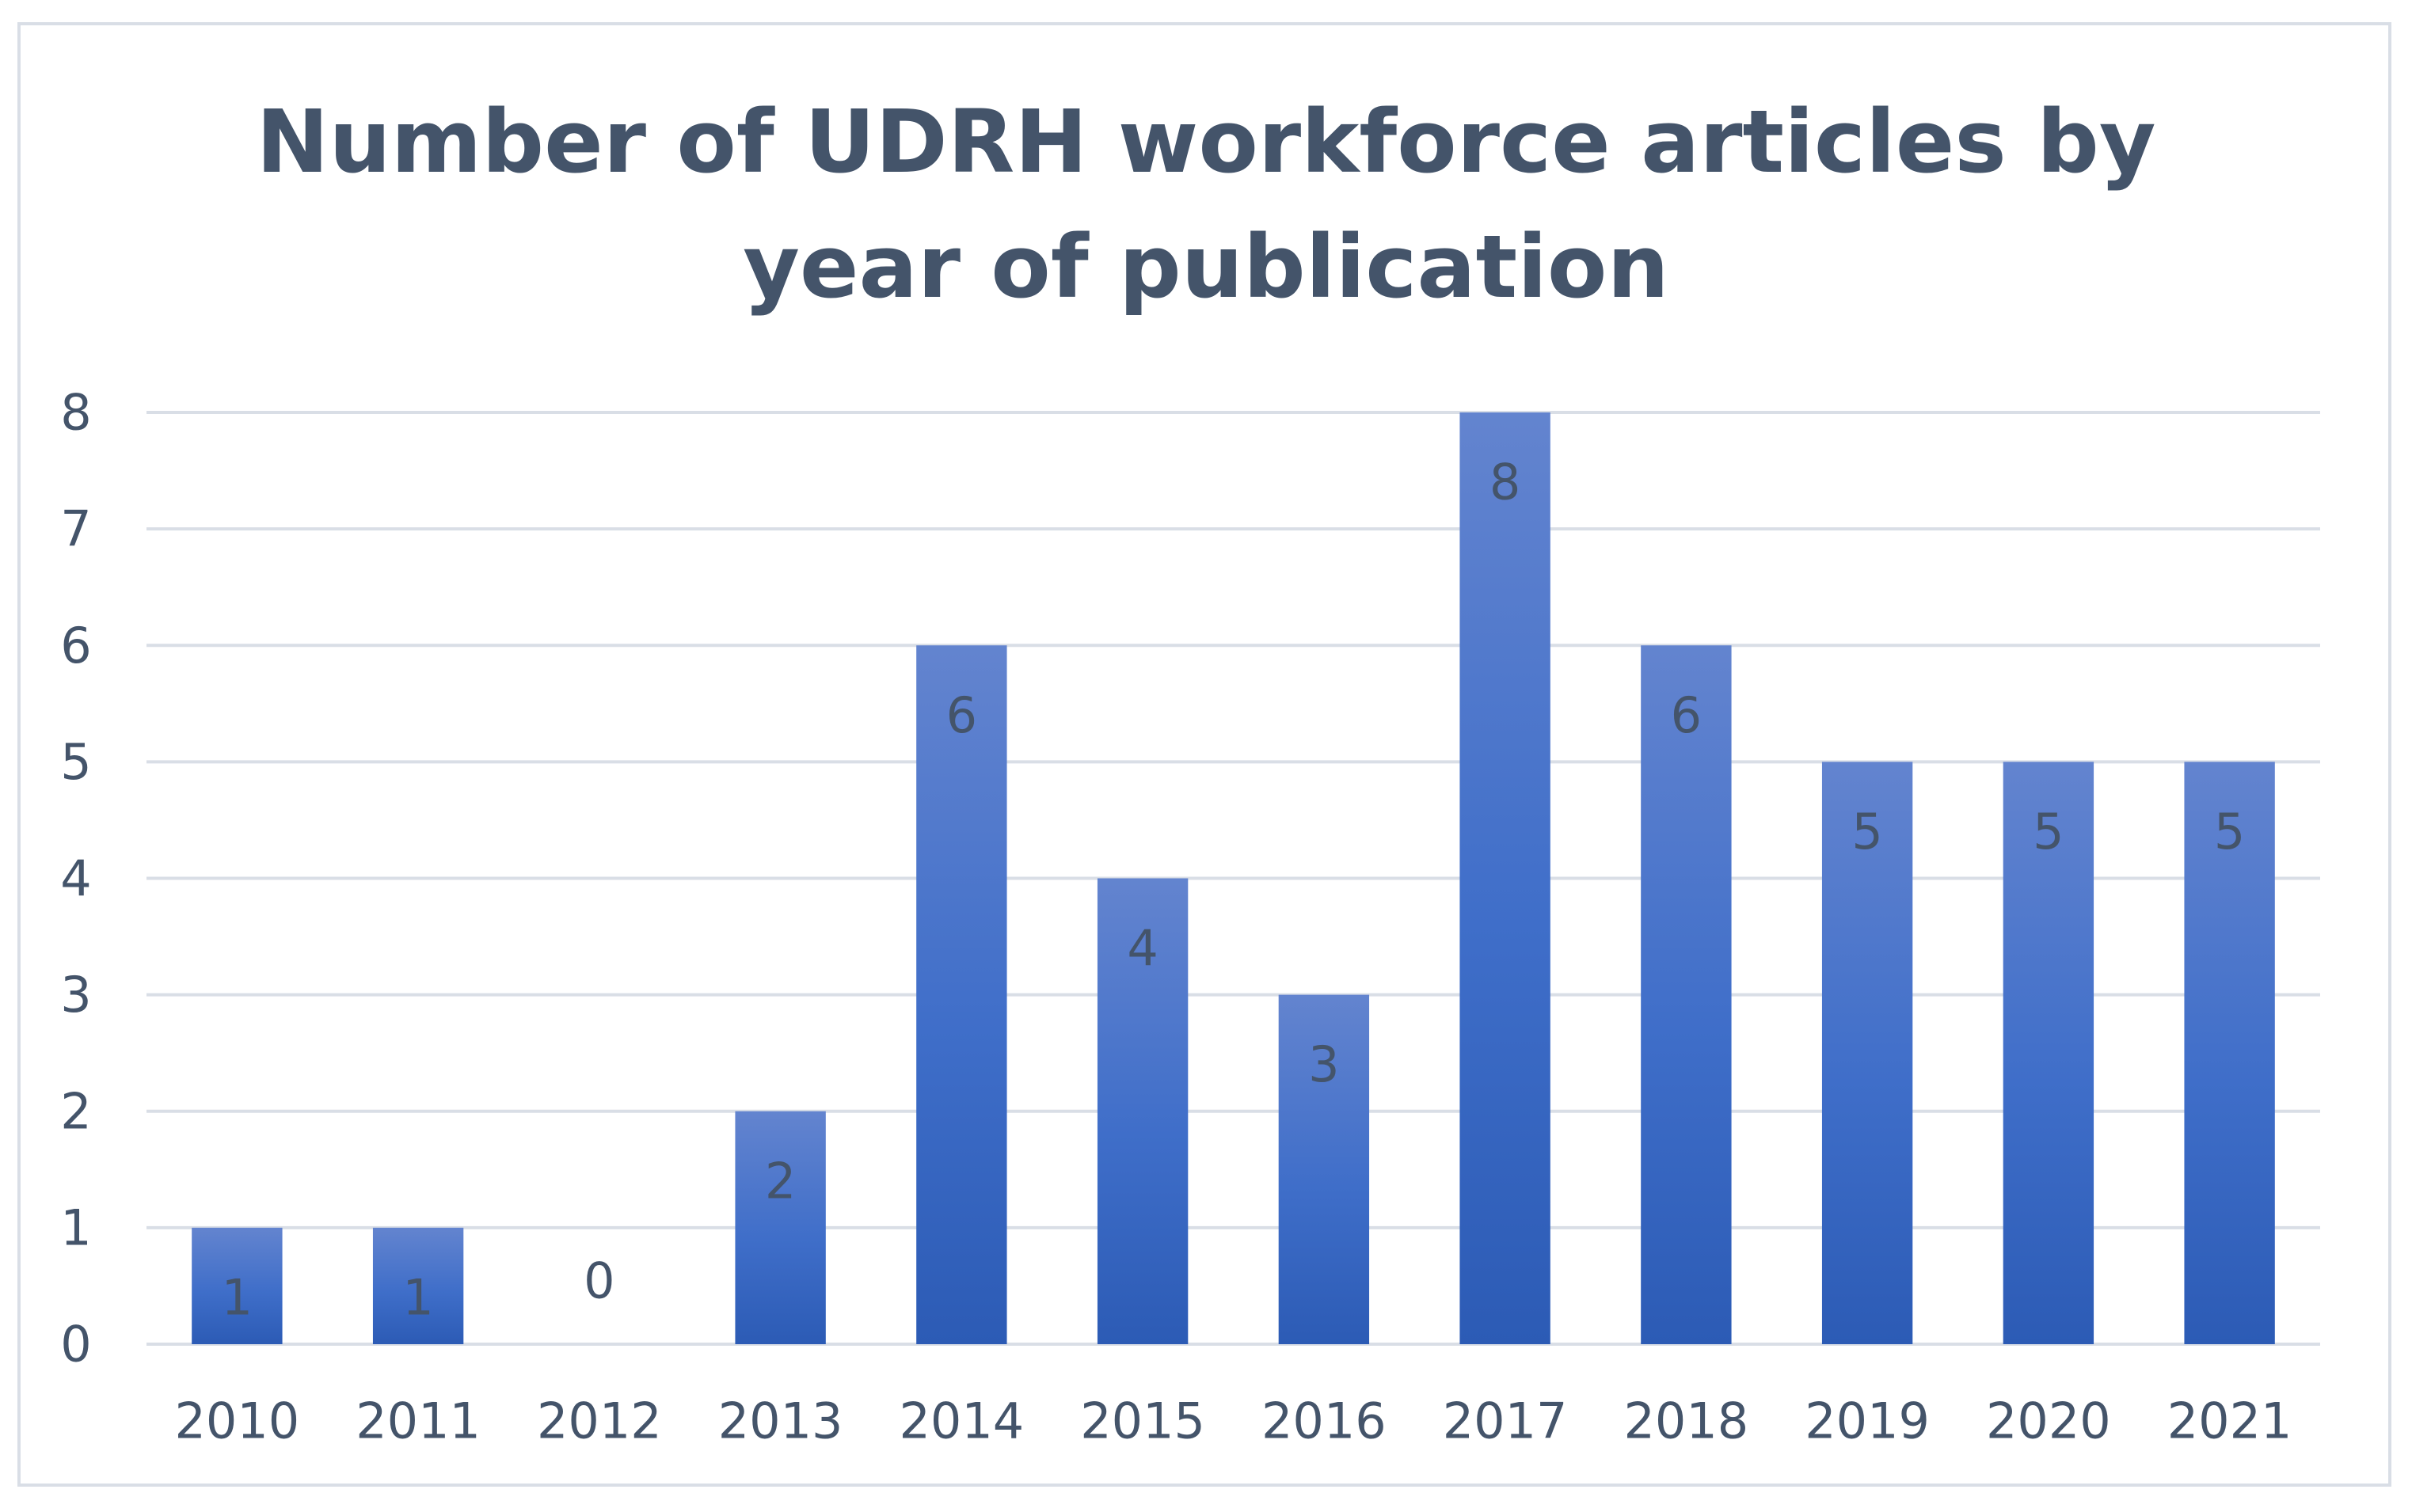 Image resolution: width=2412 pixels, height=1512 pixels. I want to click on y-tick-label: 6, so click(75, 645).